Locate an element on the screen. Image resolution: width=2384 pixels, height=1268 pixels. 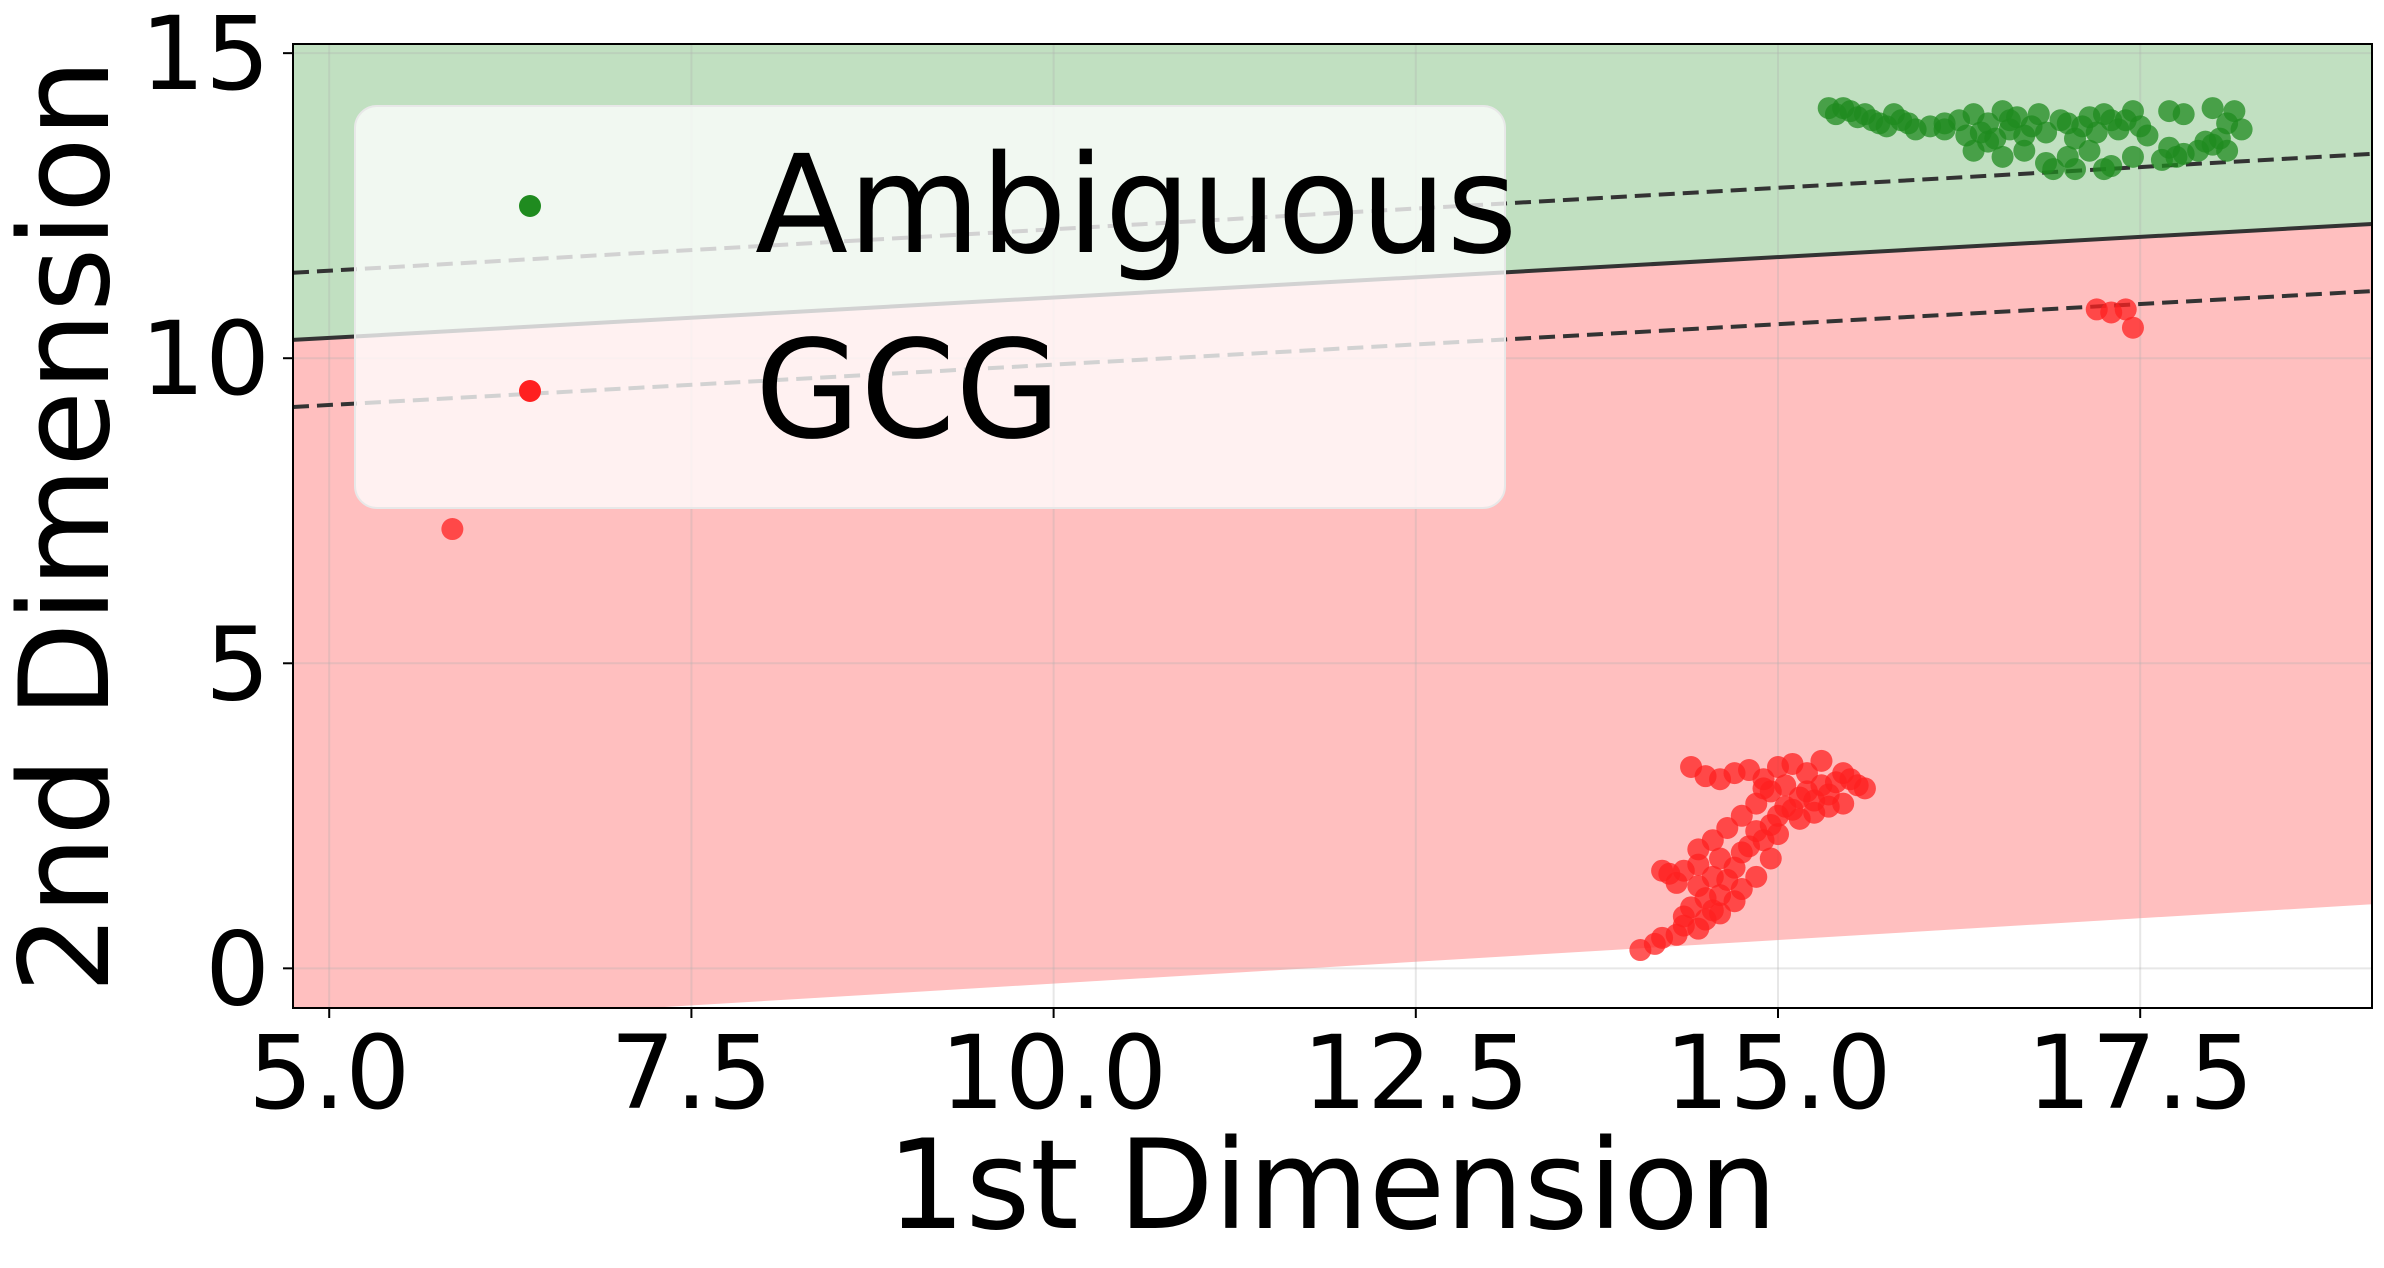
legend-marker-ambiguous is located at coordinates (530, 206).